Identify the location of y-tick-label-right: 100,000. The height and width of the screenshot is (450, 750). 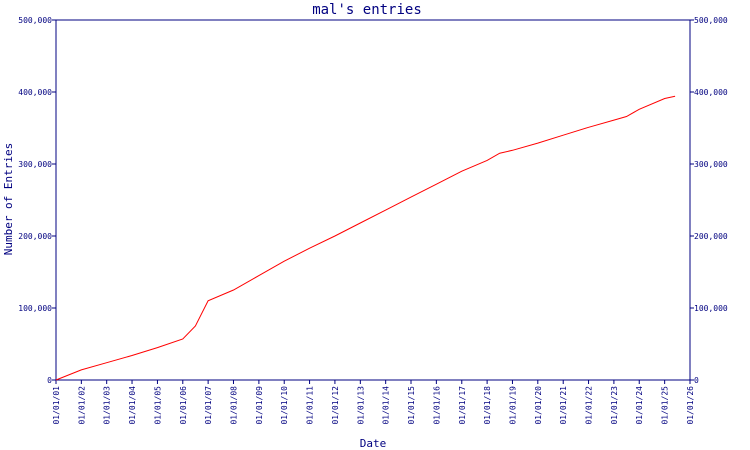
(711, 308).